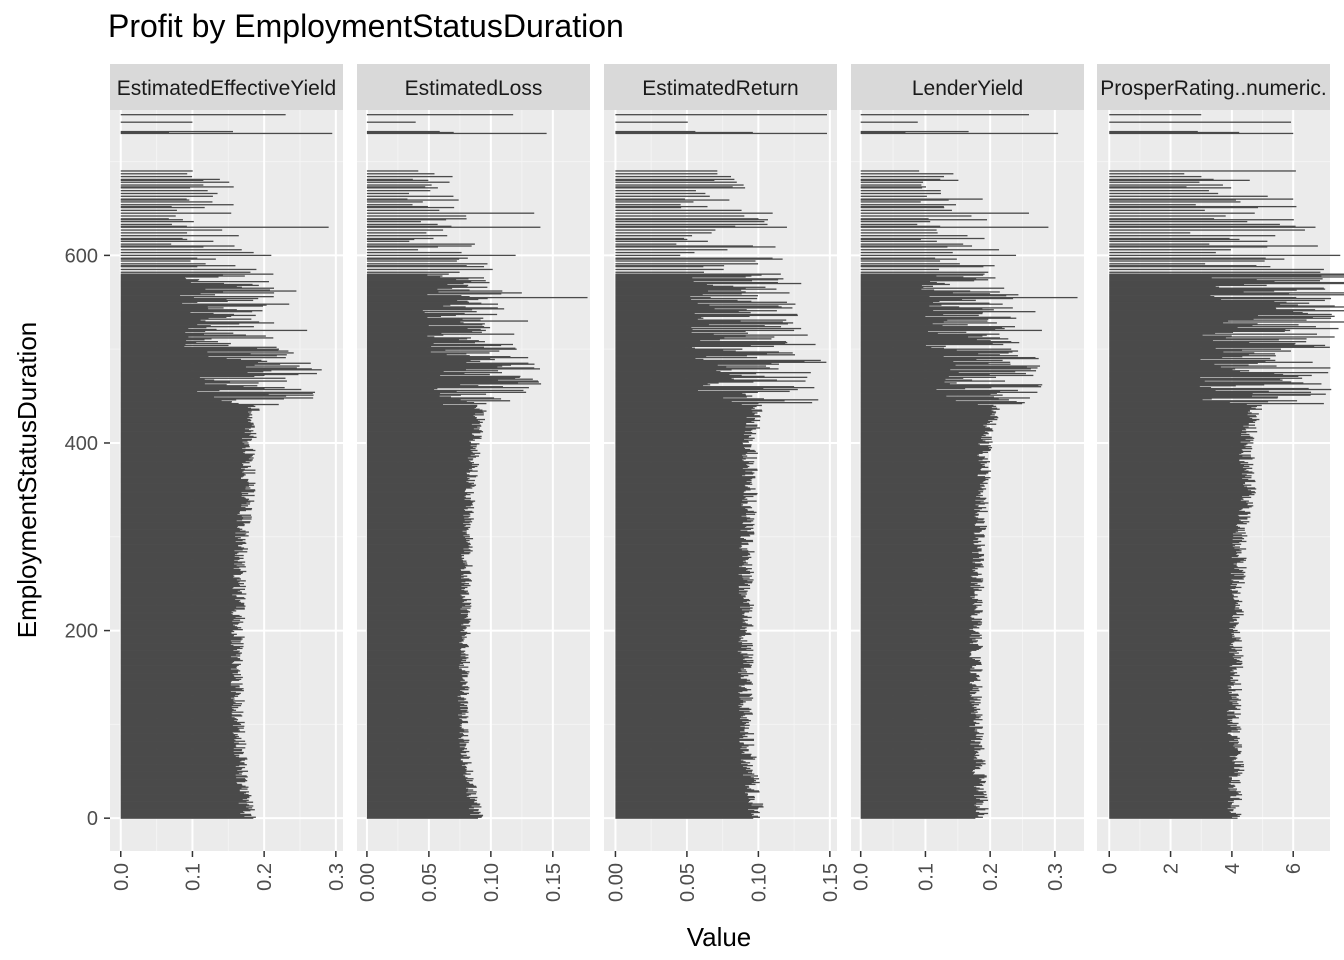  Describe the element at coordinates (719, 937) in the screenshot. I see `x-axis-title: Value` at that location.